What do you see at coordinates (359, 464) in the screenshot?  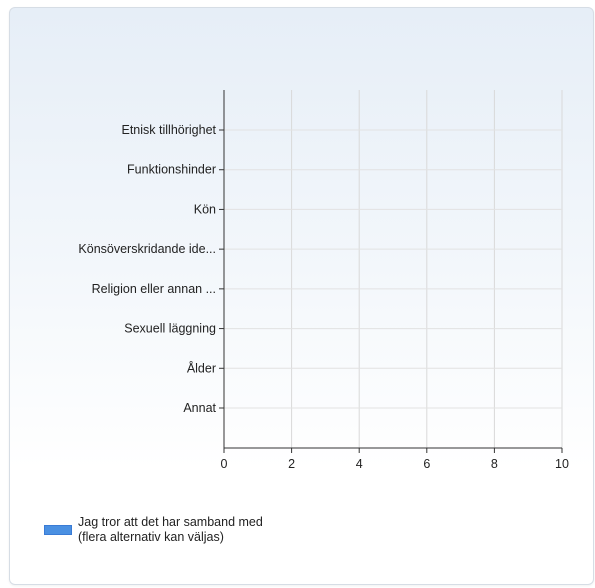 I see `x-tick-label: 4` at bounding box center [359, 464].